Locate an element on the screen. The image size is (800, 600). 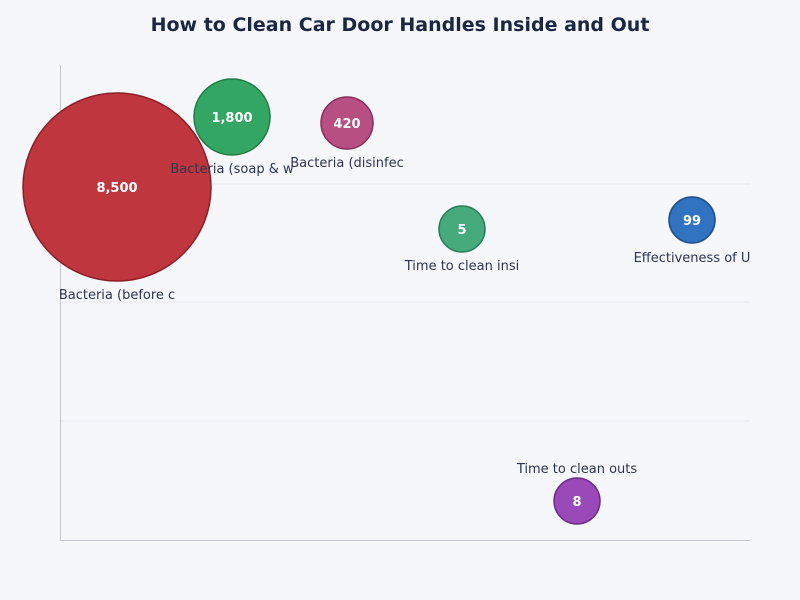
bubble: 1,800 Bacteria (soap & w is located at coordinates (232, 127).